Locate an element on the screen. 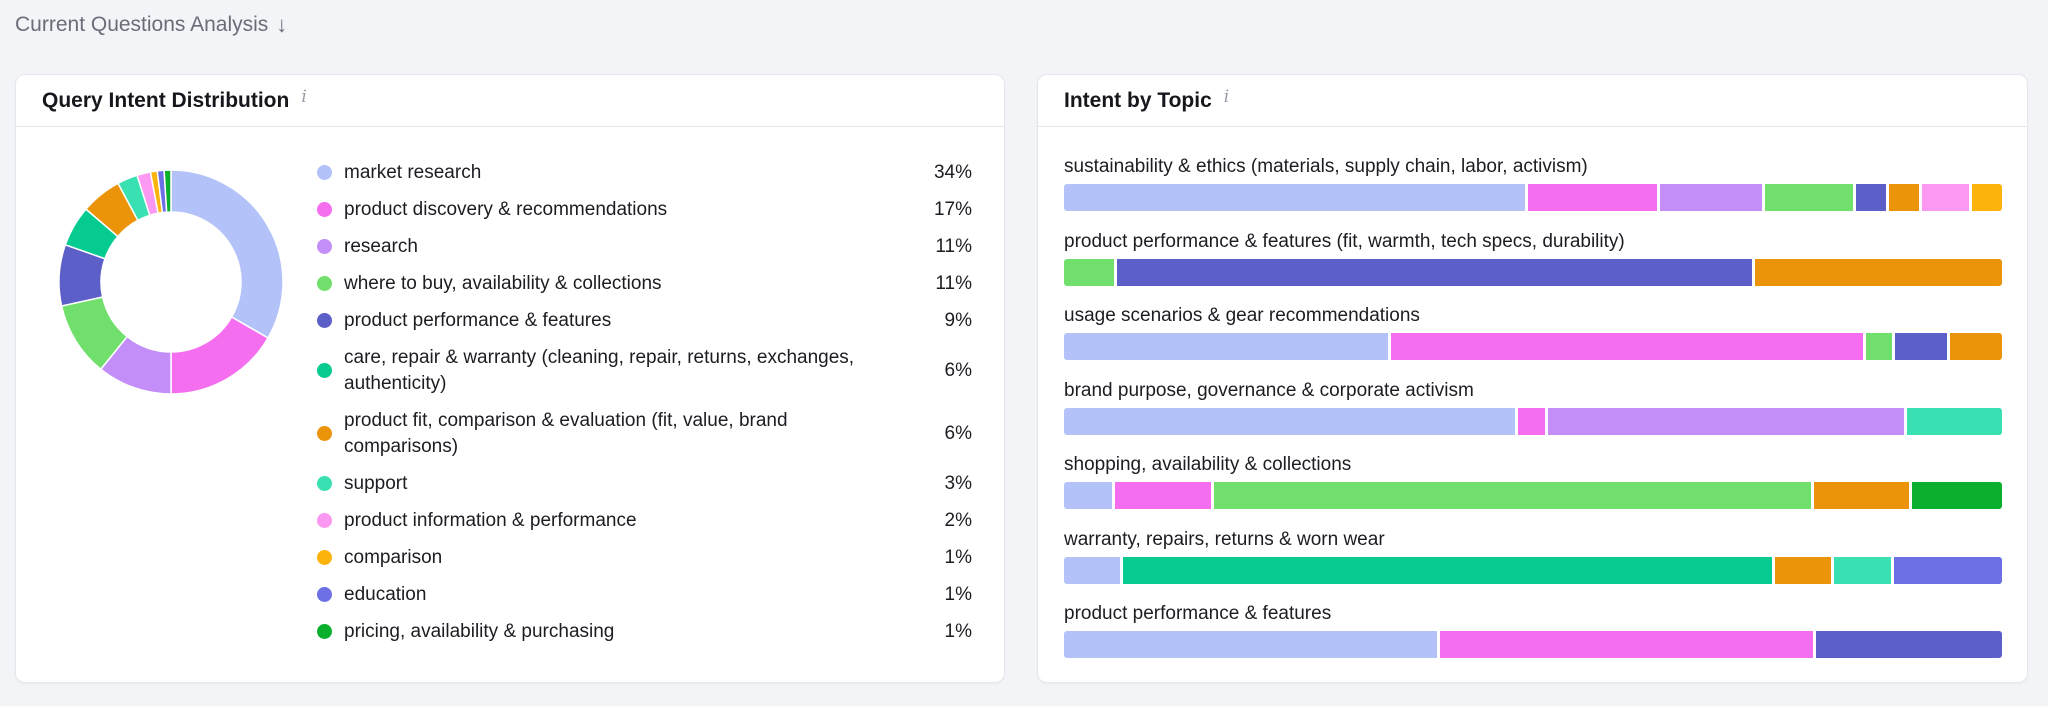  topic-label: warranty, repairs, returns & worn wear is located at coordinates (1224, 539).